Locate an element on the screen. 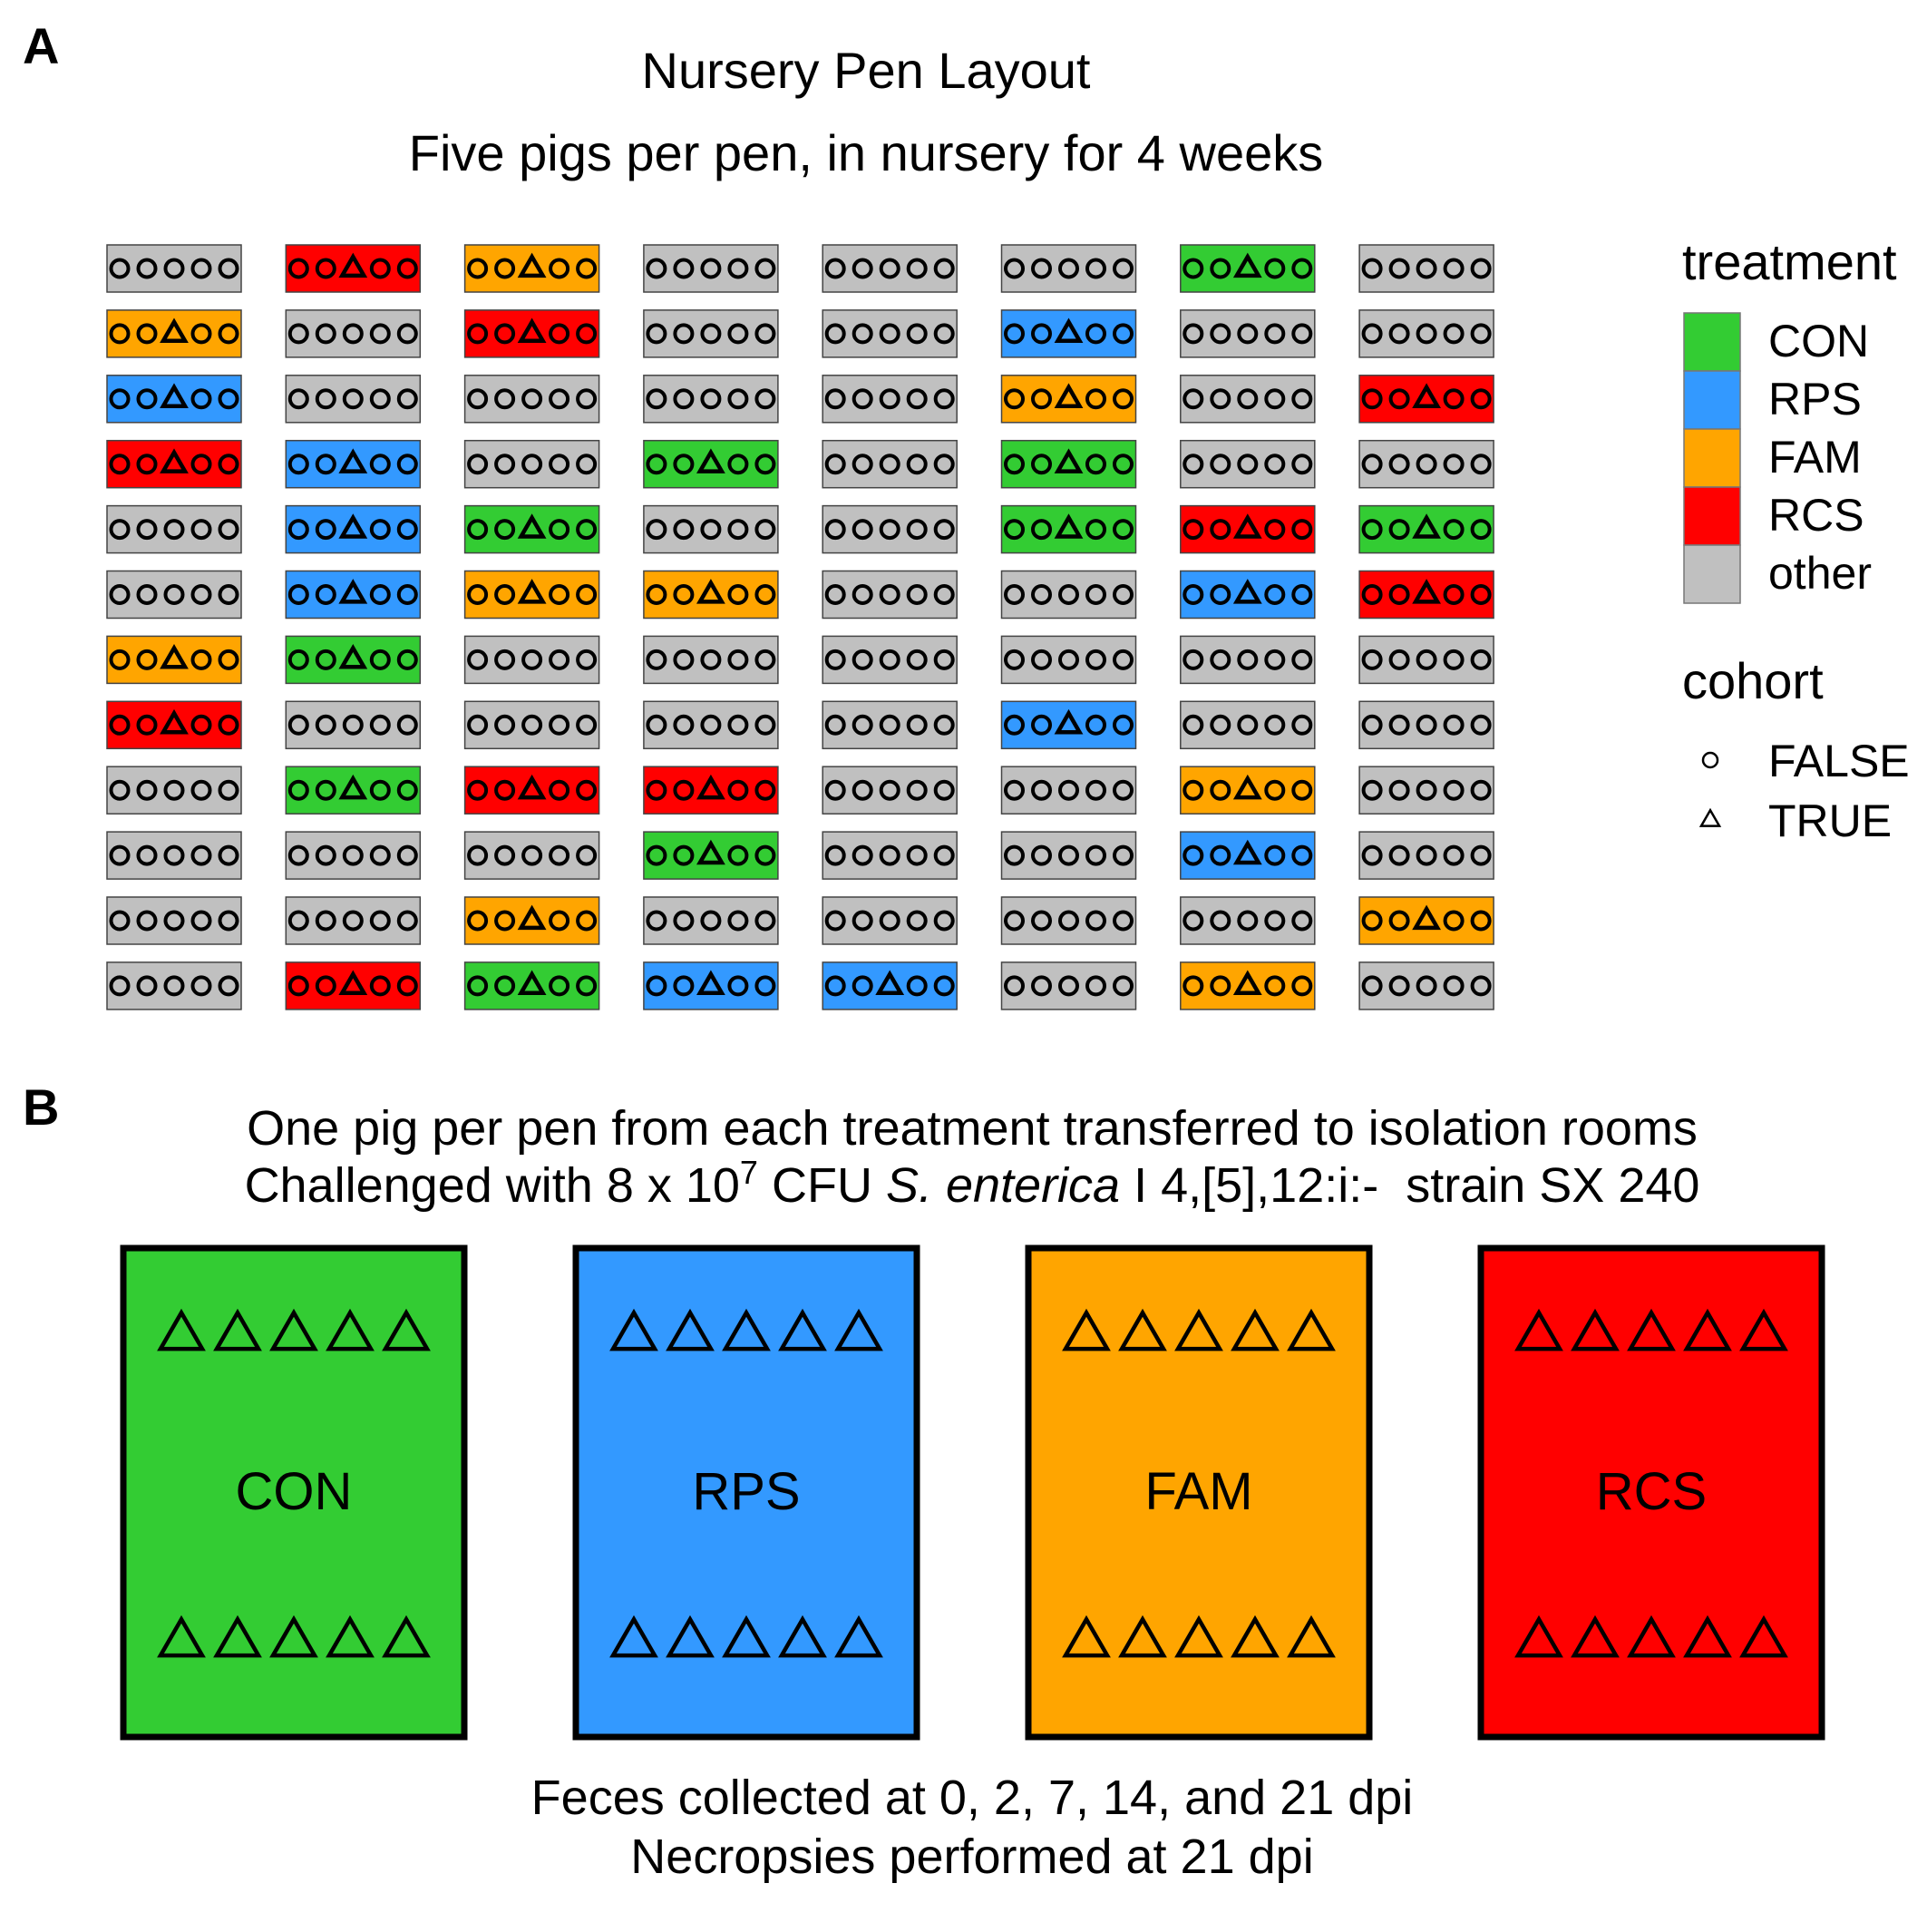 This screenshot has width=1927, height=1932. legend-treatment-item: RPS is located at coordinates (1772, 400).